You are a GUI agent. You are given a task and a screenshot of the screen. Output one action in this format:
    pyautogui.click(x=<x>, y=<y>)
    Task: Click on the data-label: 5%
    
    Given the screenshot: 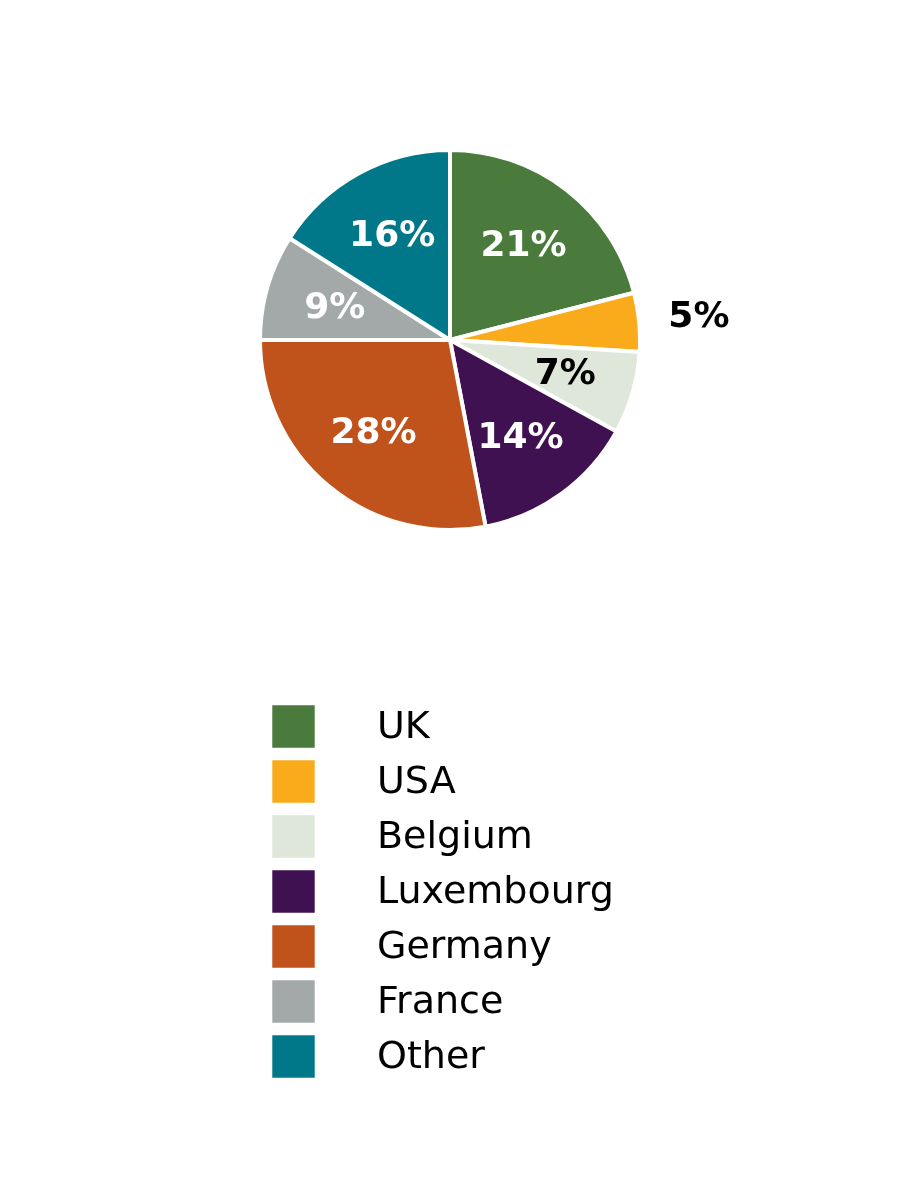 What is the action you would take?
    pyautogui.click(x=699, y=315)
    